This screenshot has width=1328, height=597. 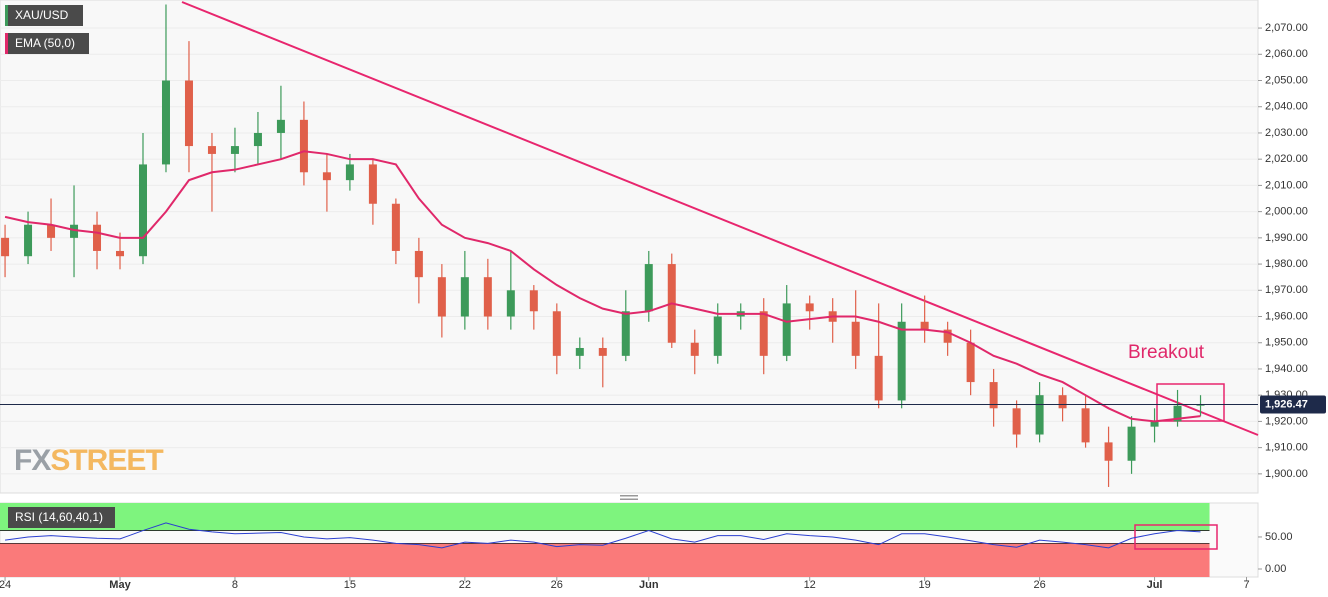 I want to click on logo-part: FX, so click(x=32, y=460).